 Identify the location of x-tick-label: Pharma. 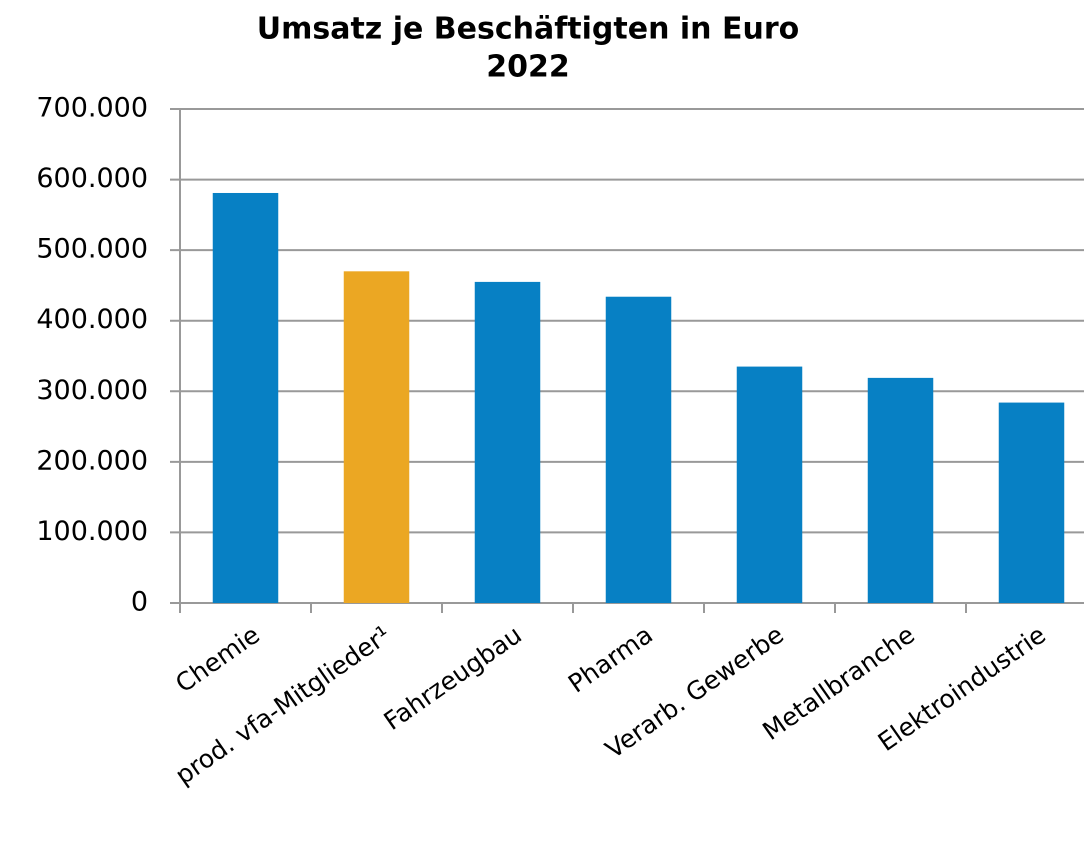
(610, 659).